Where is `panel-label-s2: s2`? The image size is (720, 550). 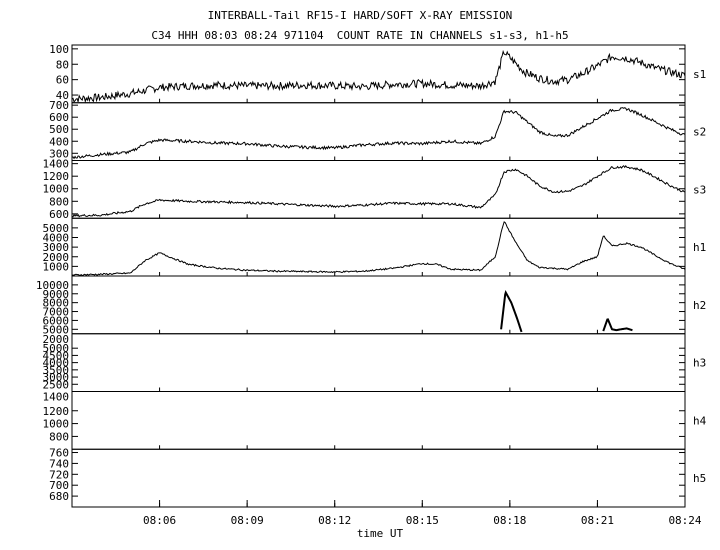
panel-label-s2: s2 is located at coordinates (699, 132).